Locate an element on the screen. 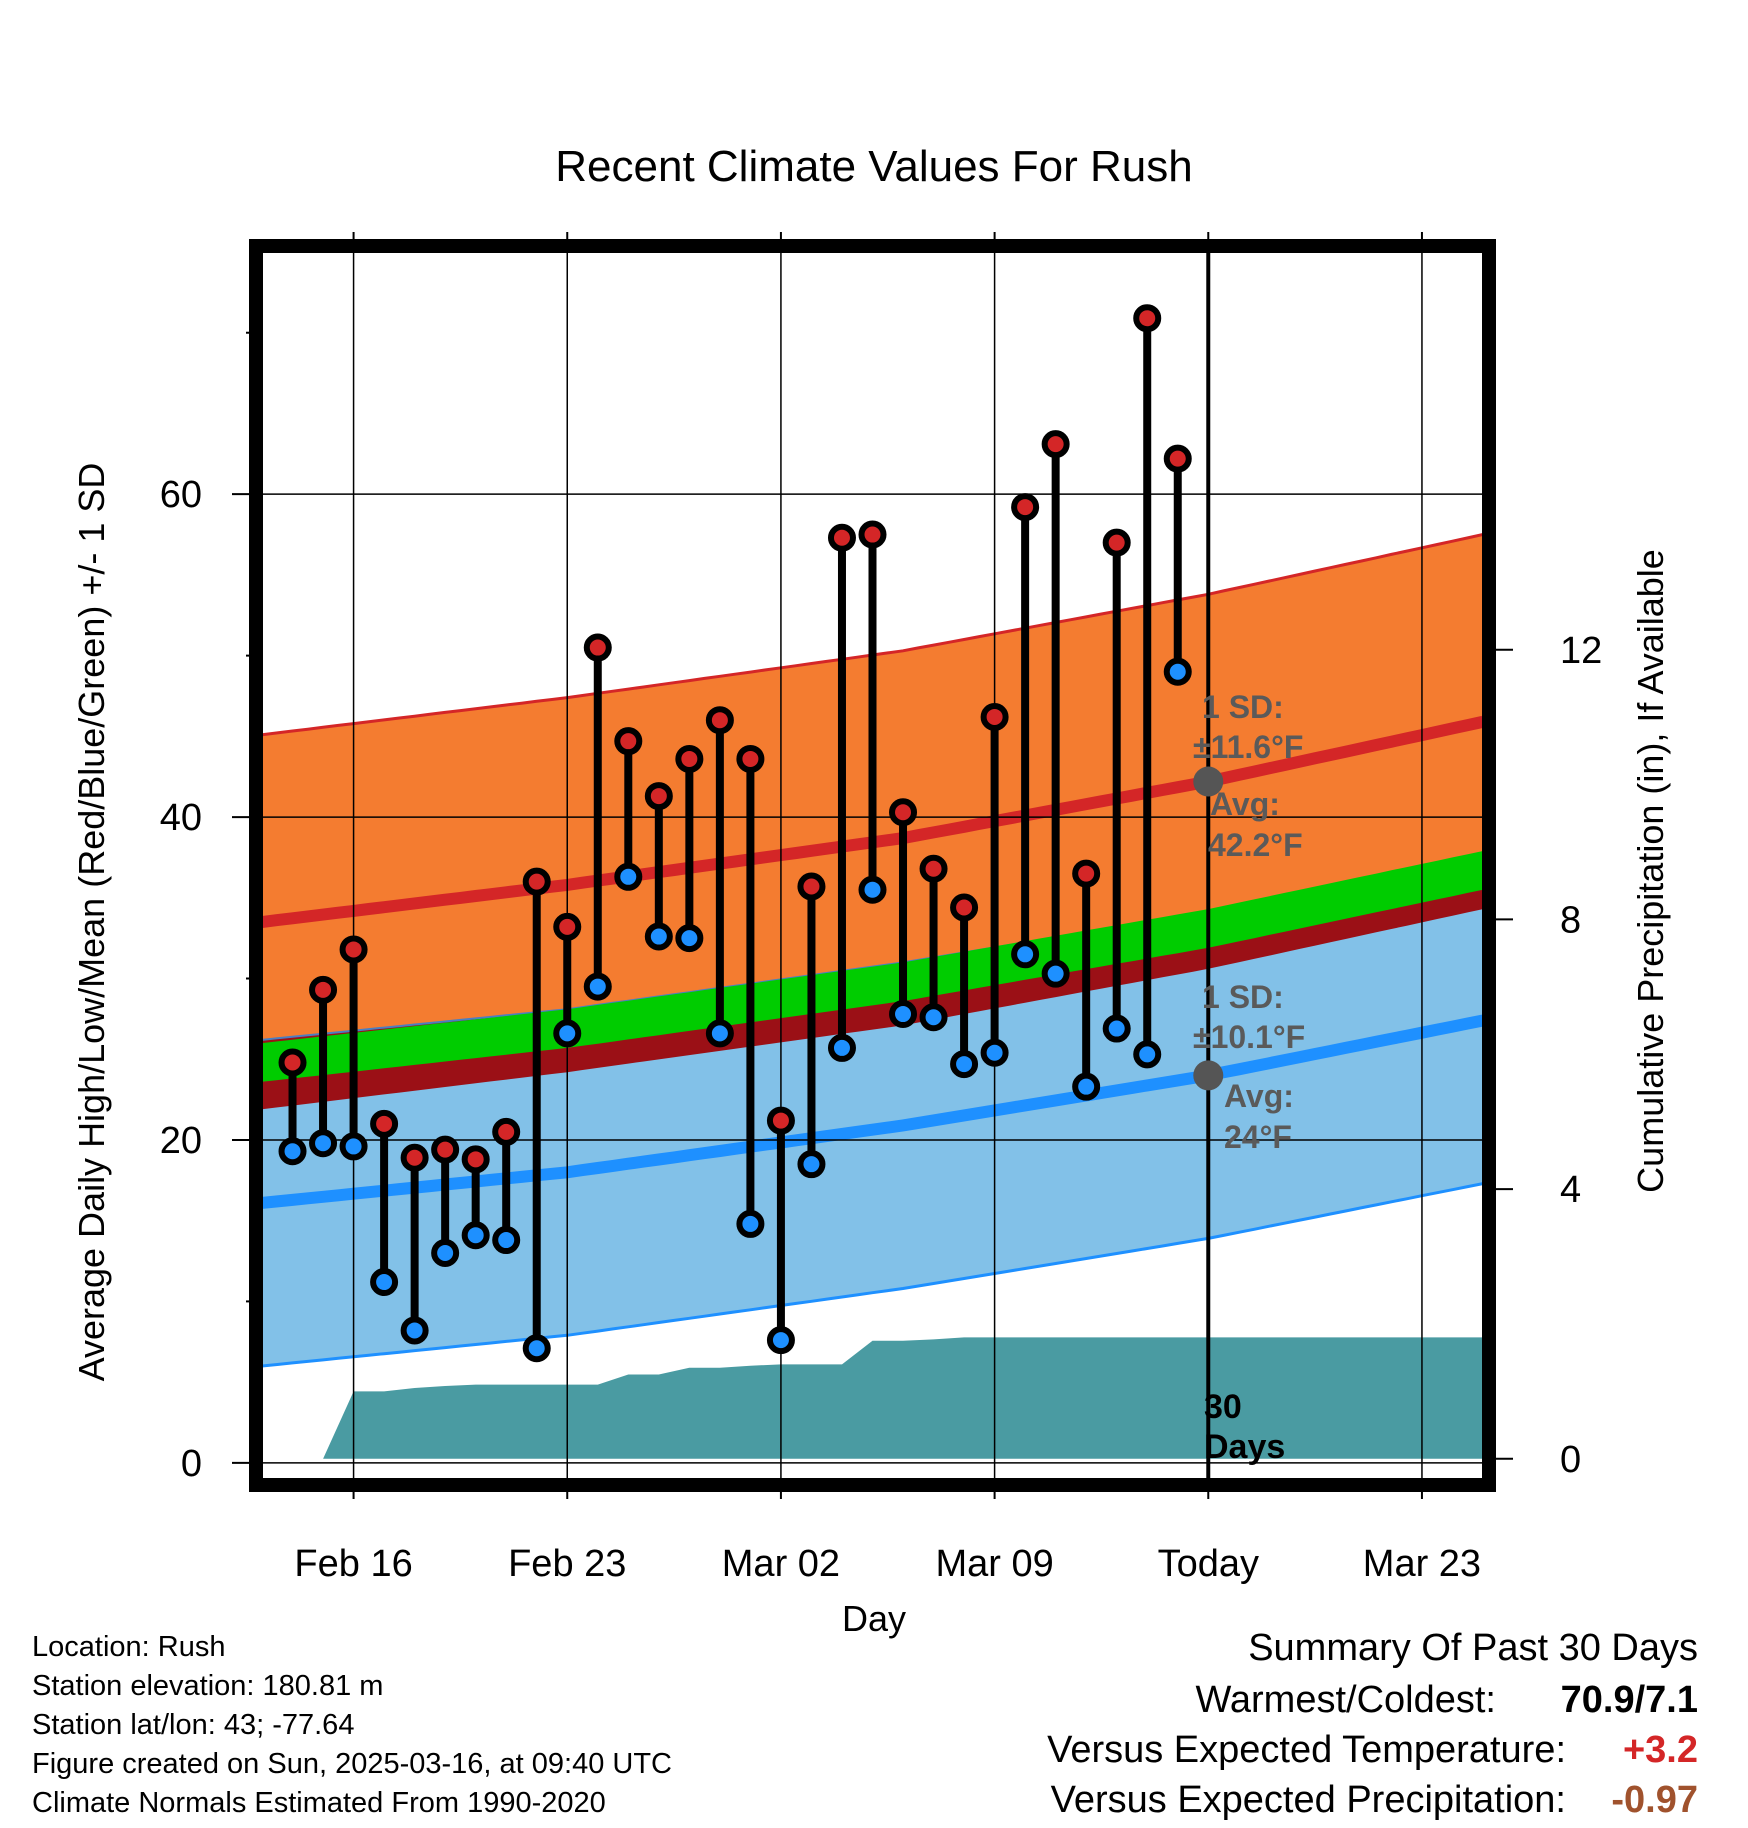 The height and width of the screenshot is (1828, 1748). high-avg-label: Avg: is located at coordinates (1245, 804).